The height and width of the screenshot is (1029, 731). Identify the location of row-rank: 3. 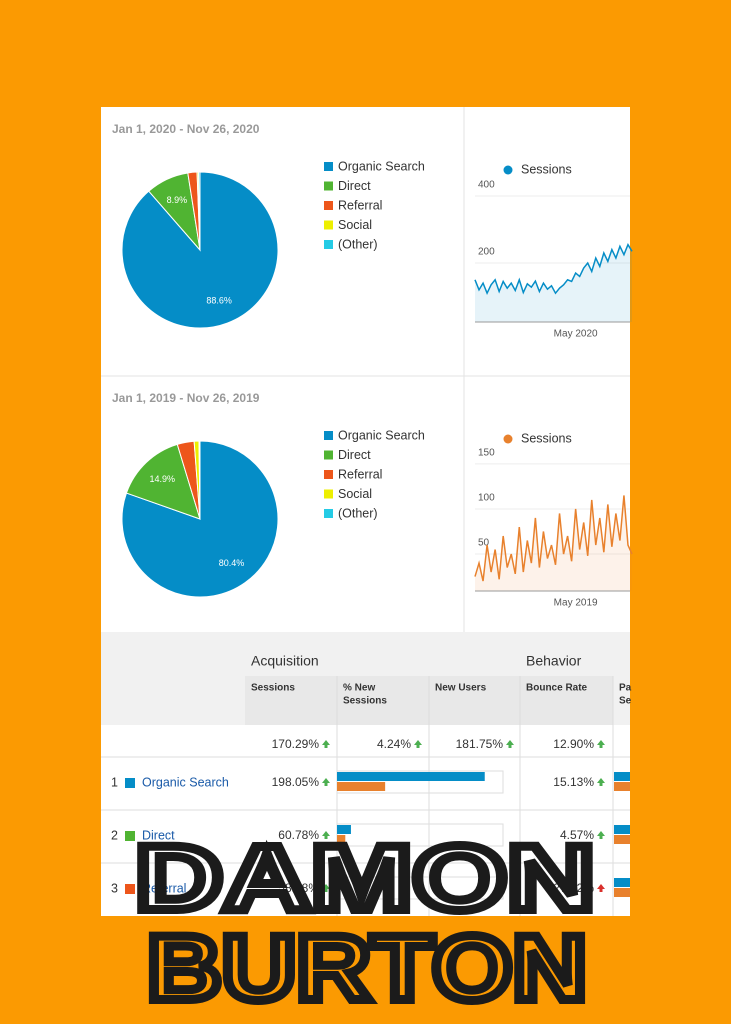
(114, 888).